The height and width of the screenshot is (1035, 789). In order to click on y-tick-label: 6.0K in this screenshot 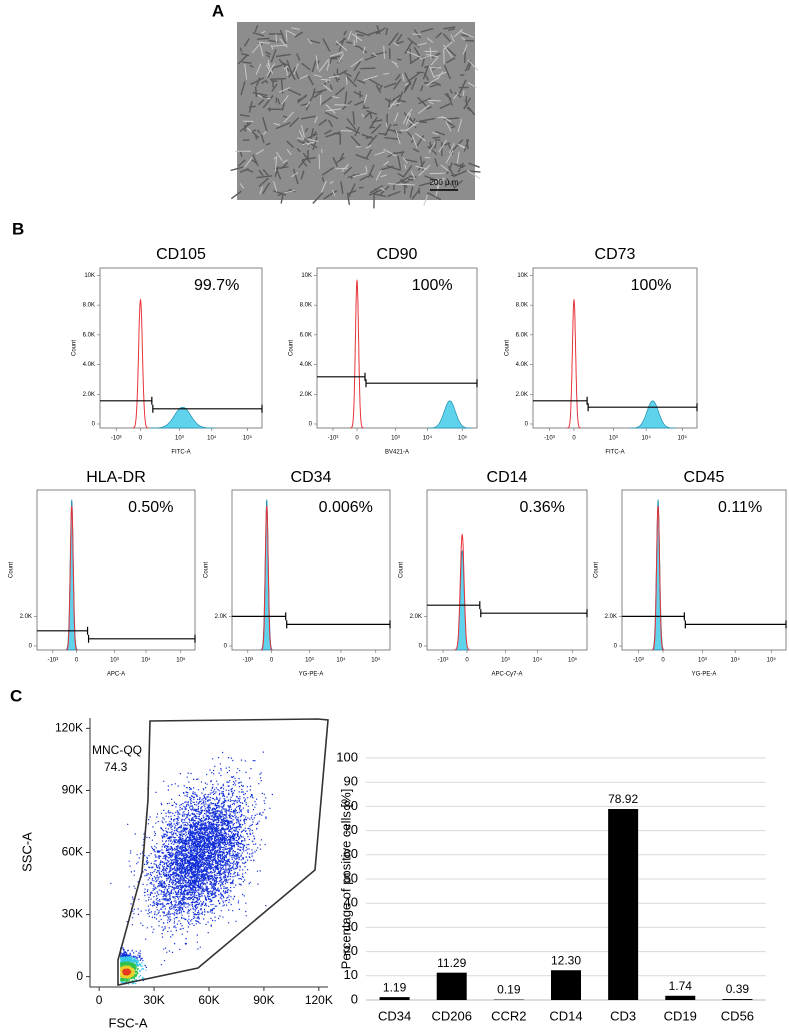, I will do `click(306, 335)`.